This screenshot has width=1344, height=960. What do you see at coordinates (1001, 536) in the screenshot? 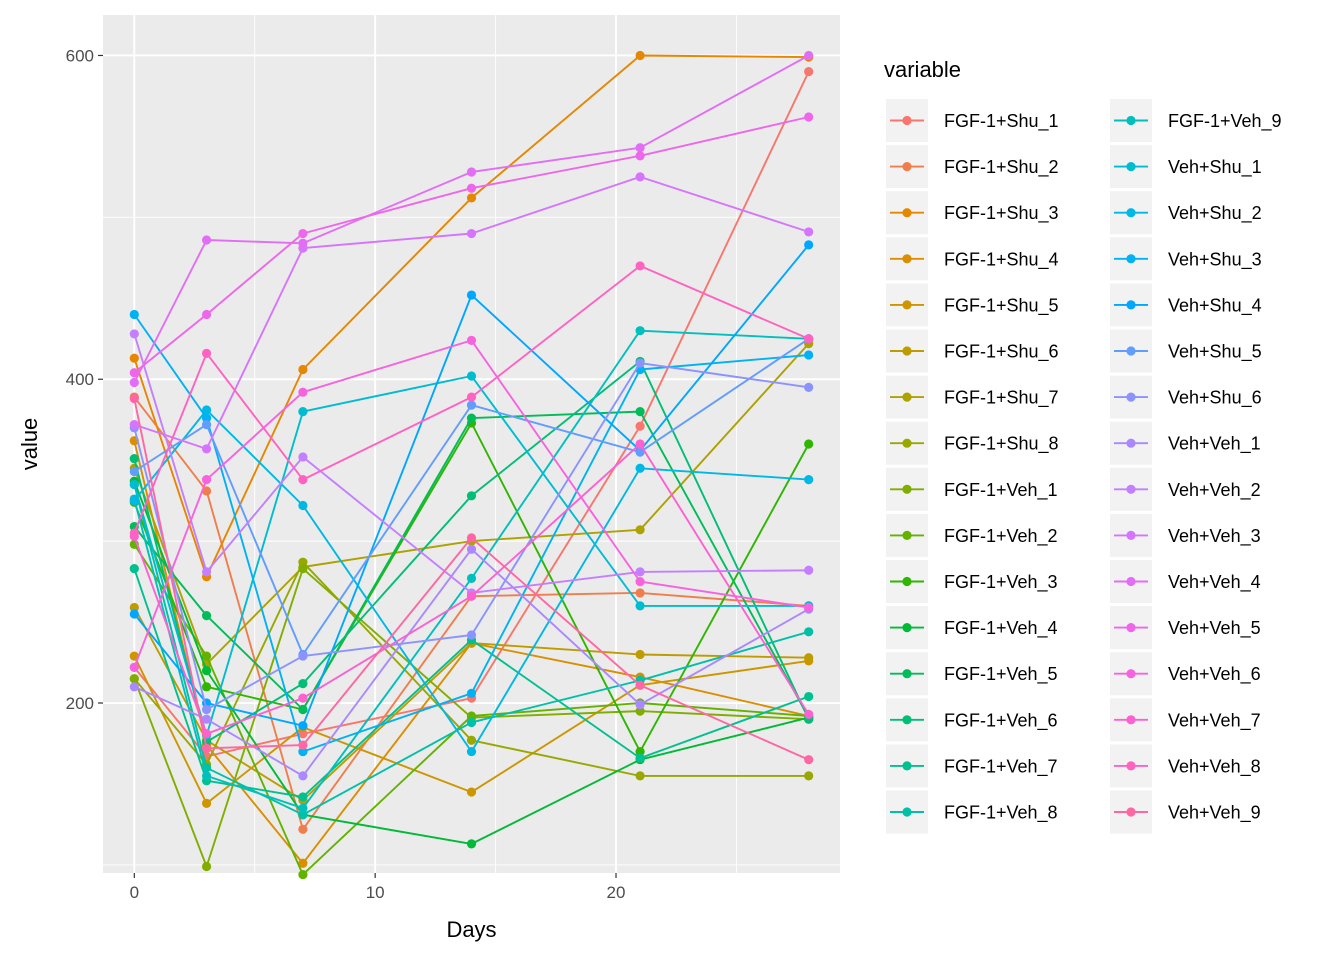
I see `legend-label: FGF-1+Veh_2` at bounding box center [1001, 536].